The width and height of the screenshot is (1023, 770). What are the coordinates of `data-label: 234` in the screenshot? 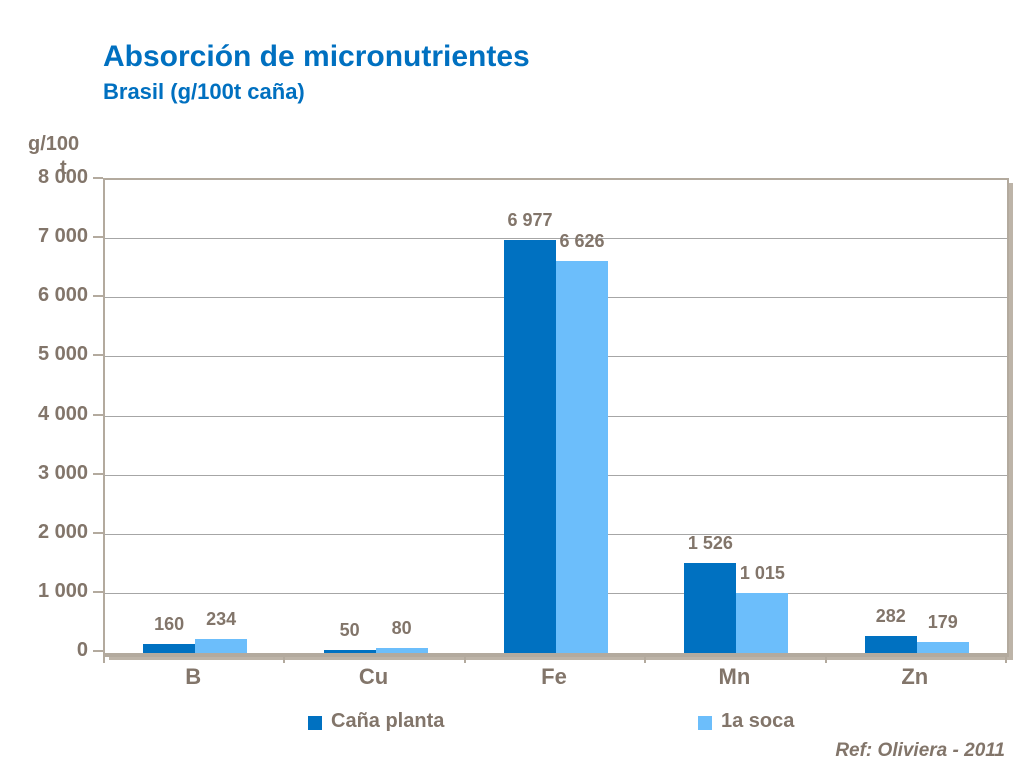 It's located at (221, 619).